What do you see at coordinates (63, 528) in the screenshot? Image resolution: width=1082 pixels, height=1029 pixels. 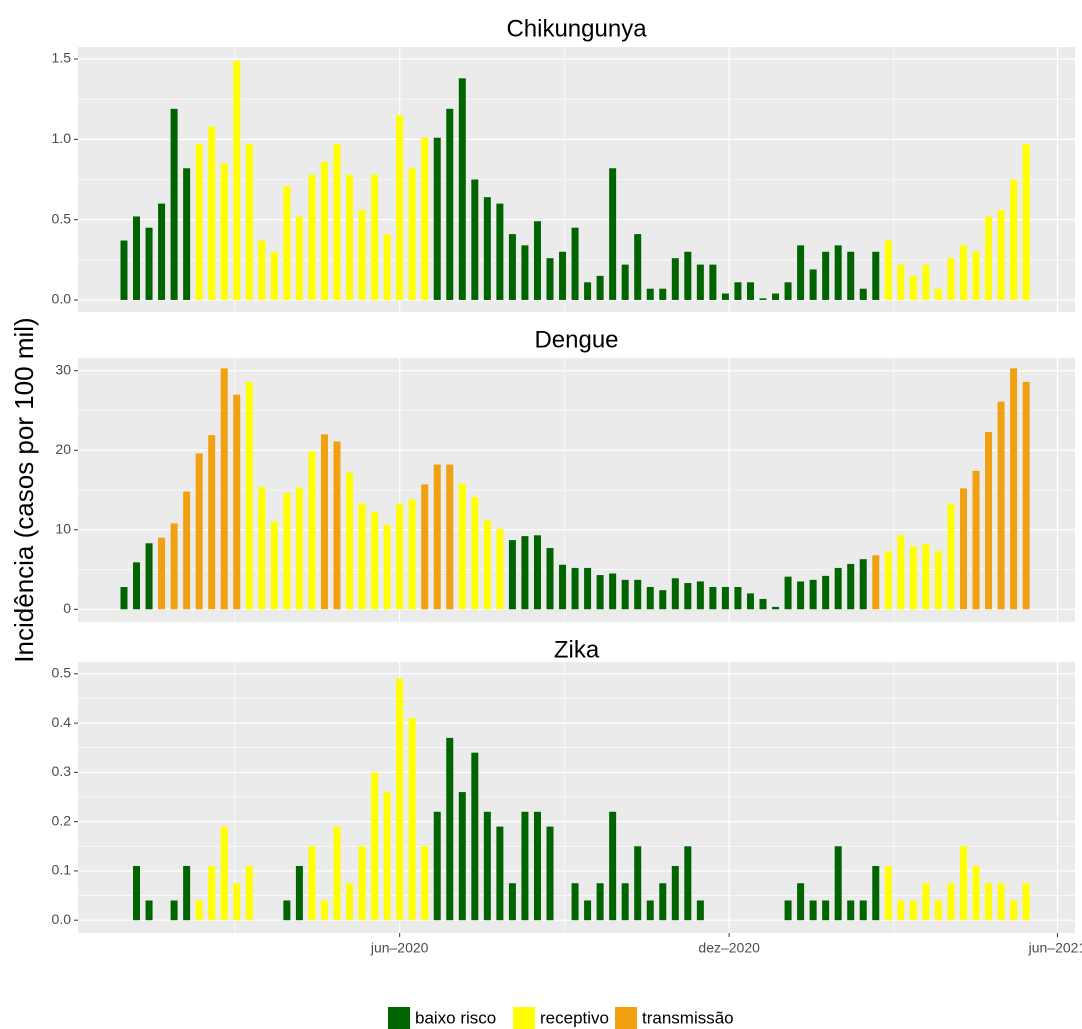 I see `y-tick-label: 10` at bounding box center [63, 528].